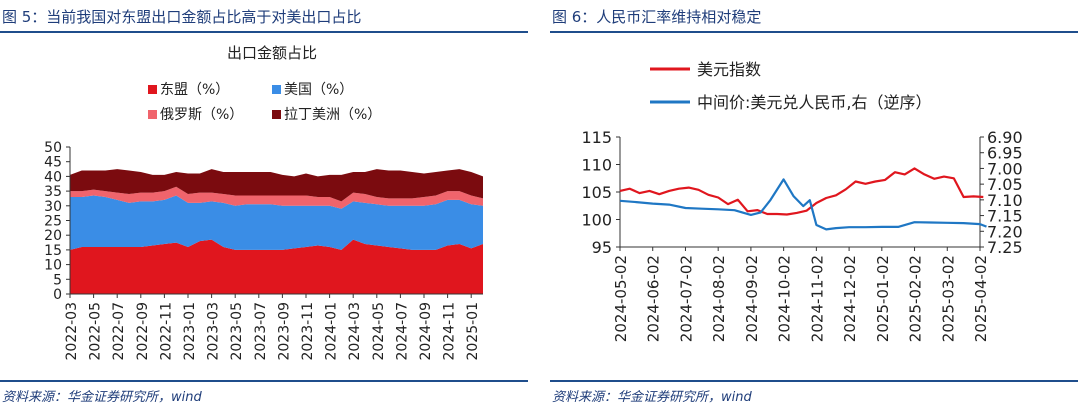 The image size is (1080, 410). I want to click on y-tick-label: 20, so click(53, 236).